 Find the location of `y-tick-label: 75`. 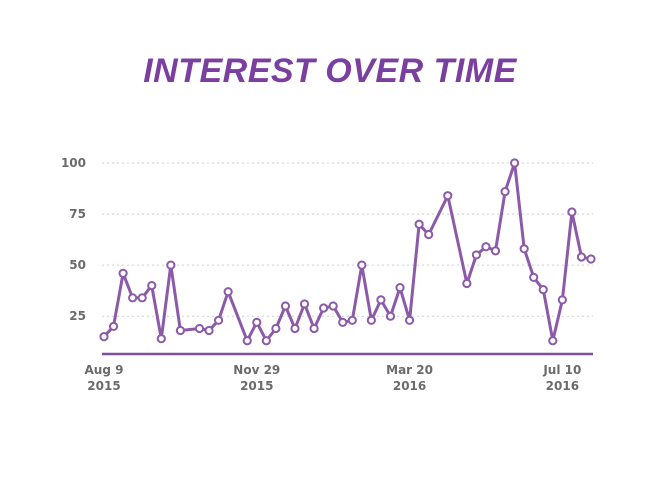

y-tick-label: 75 is located at coordinates (77, 214).